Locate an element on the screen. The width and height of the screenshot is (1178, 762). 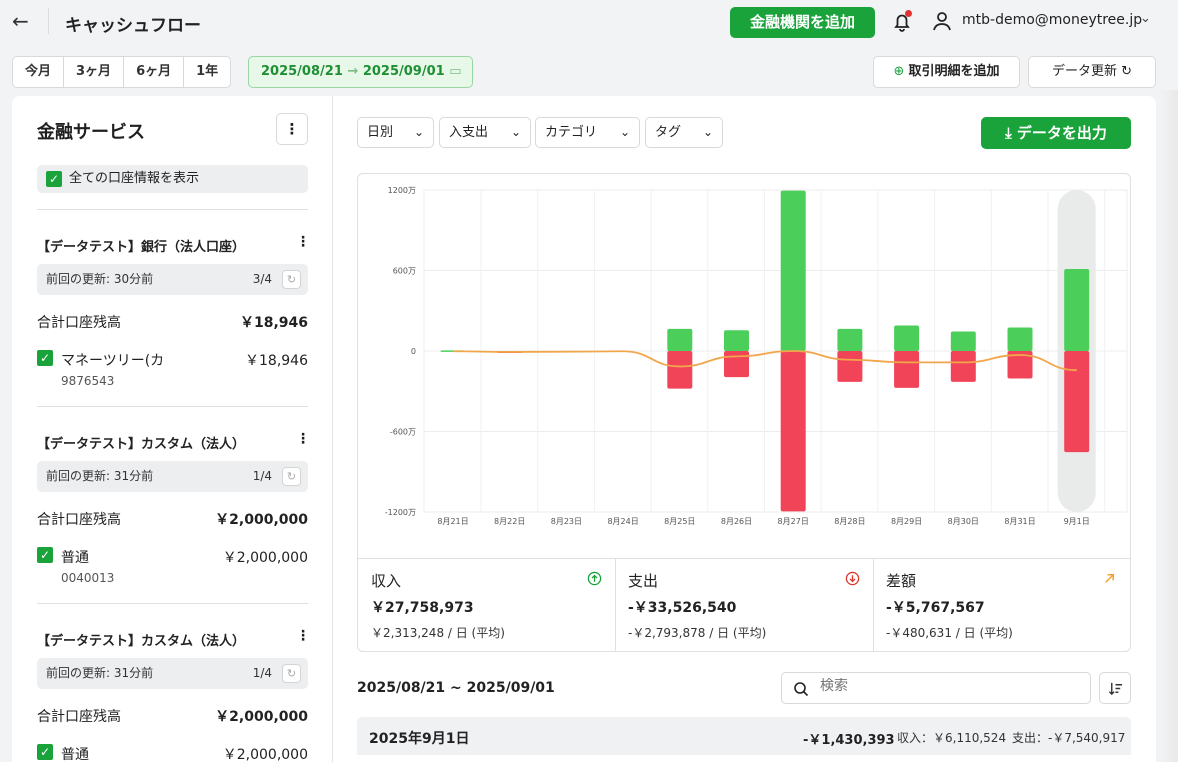
x-tick-label: 8月22日 is located at coordinates (509, 521).